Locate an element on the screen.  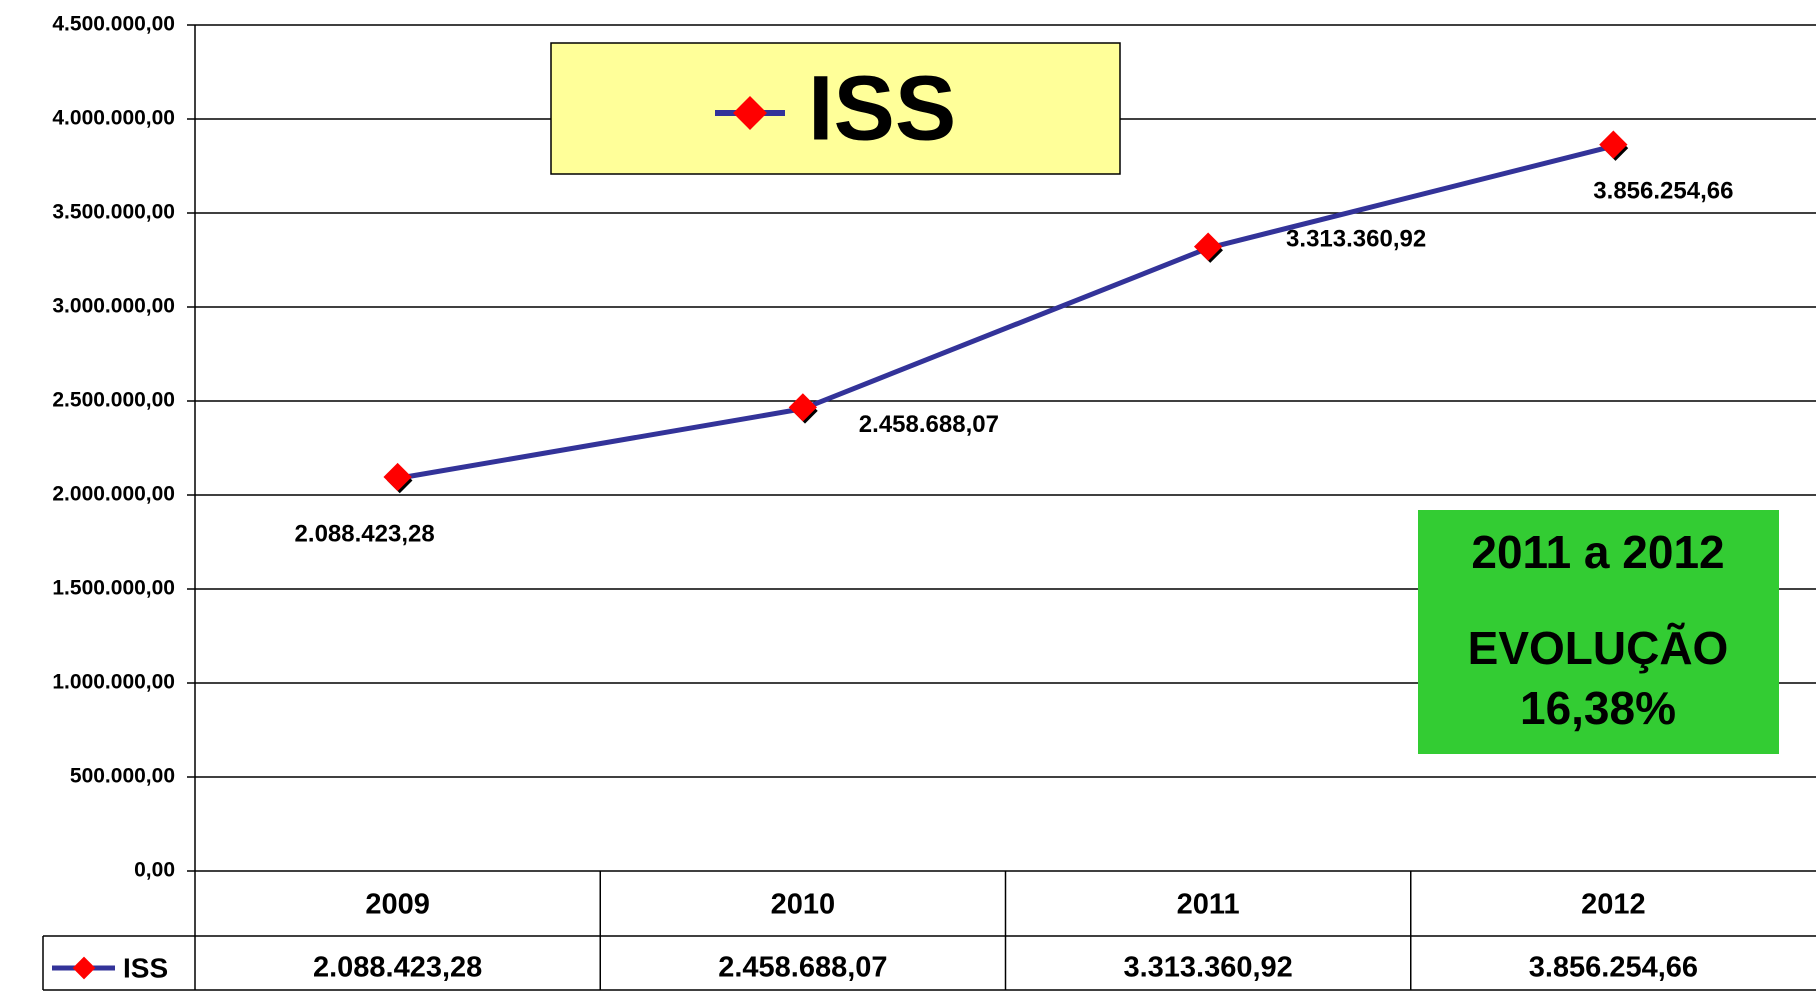
y-tick-label: 2.000.000,00 is located at coordinates (113, 494).